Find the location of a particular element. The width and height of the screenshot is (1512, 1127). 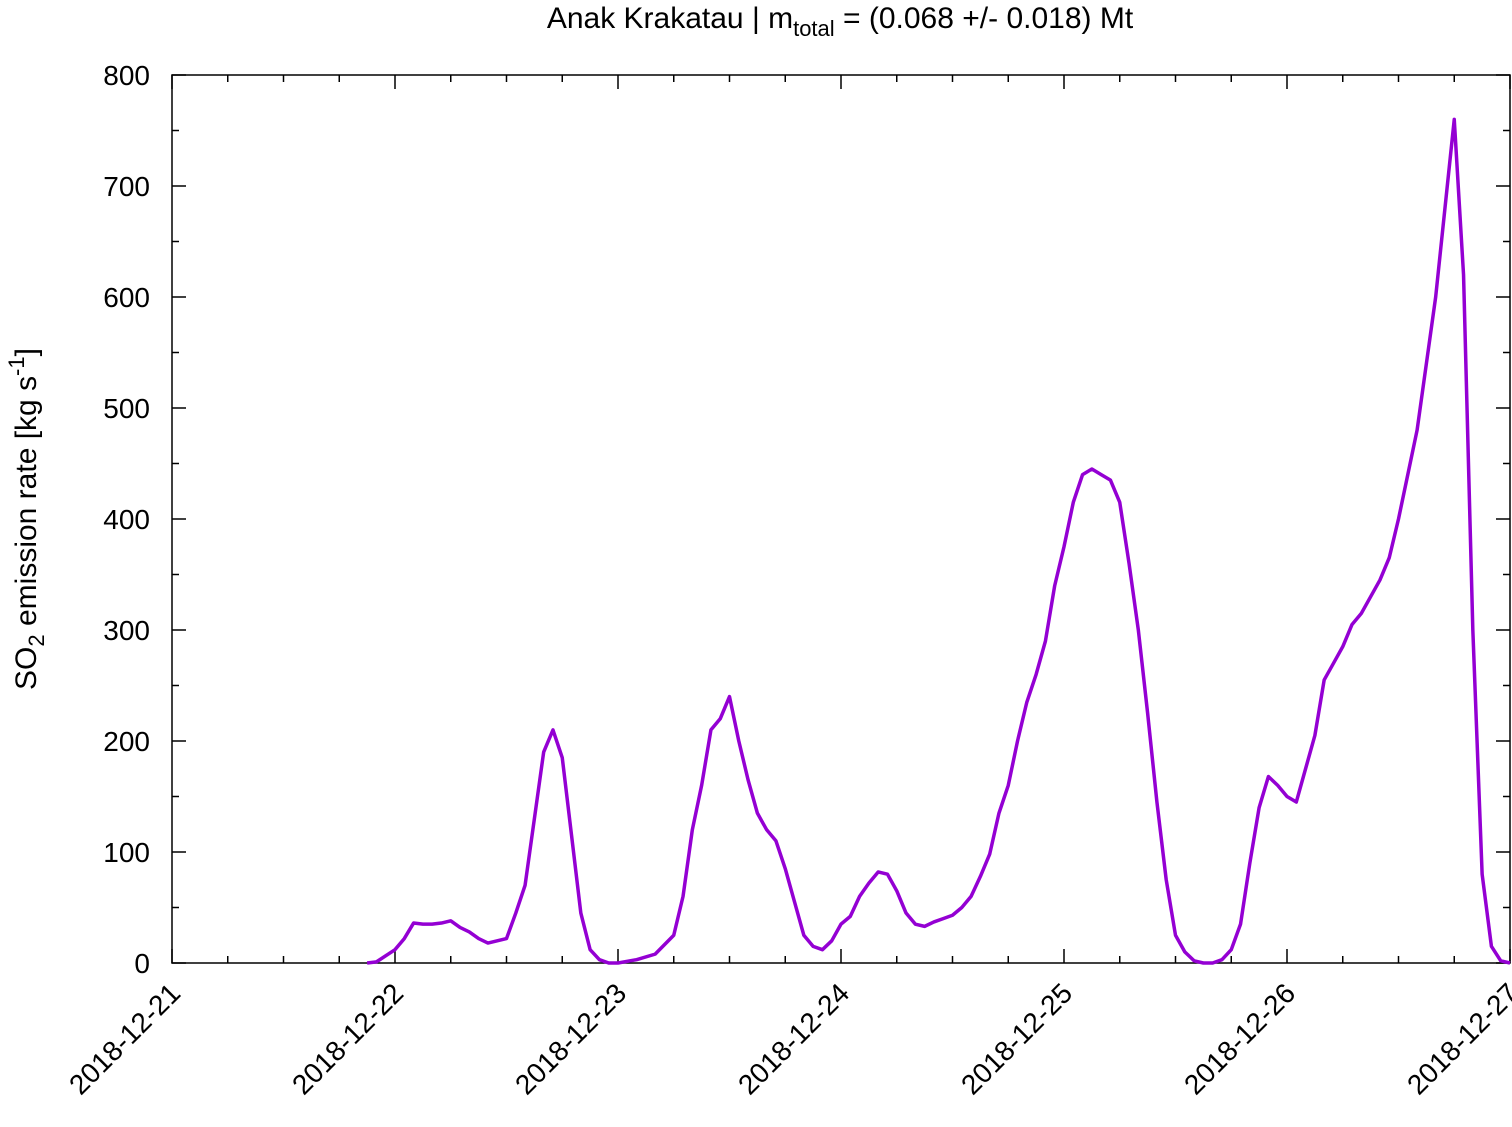

x-tick-label: 2018-12-22 is located at coordinates (347, 1038).